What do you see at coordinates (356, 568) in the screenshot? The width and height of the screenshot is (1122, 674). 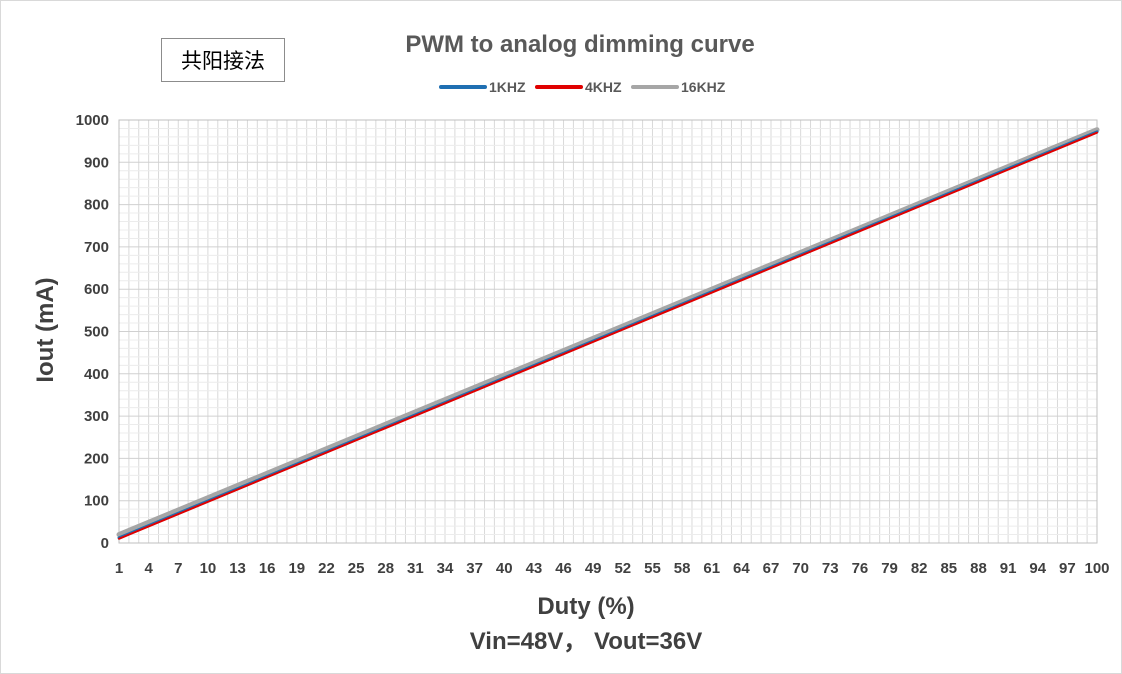 I see `x-tick-label: 25` at bounding box center [356, 568].